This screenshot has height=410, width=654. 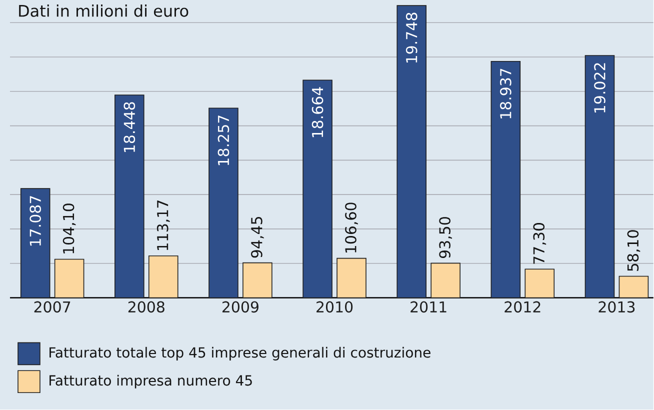 What do you see at coordinates (130, 127) in the screenshot?
I see `data-label: 18.448` at bounding box center [130, 127].